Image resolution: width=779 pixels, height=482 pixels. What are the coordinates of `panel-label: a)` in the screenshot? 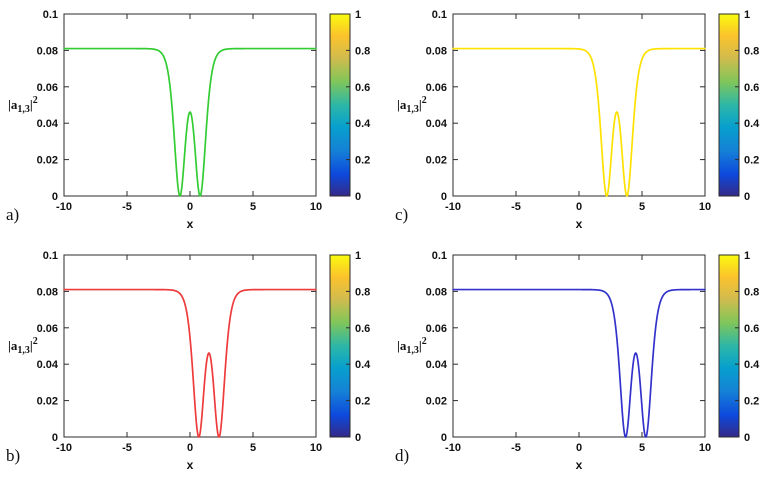 It's located at (12, 214).